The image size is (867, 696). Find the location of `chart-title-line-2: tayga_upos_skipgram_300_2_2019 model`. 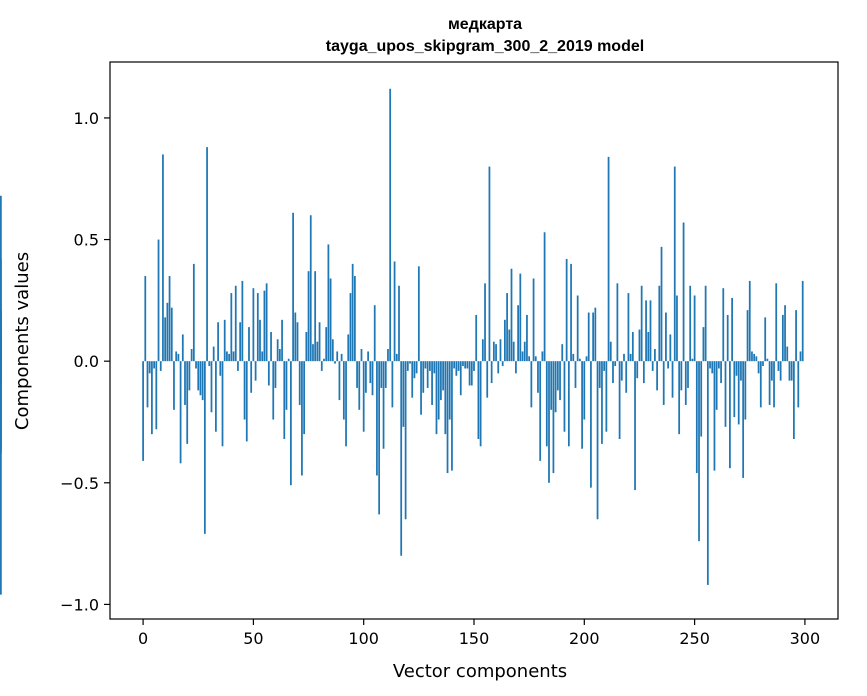

chart-title-line-2: tayga_upos_skipgram_300_2_2019 model is located at coordinates (485, 46).